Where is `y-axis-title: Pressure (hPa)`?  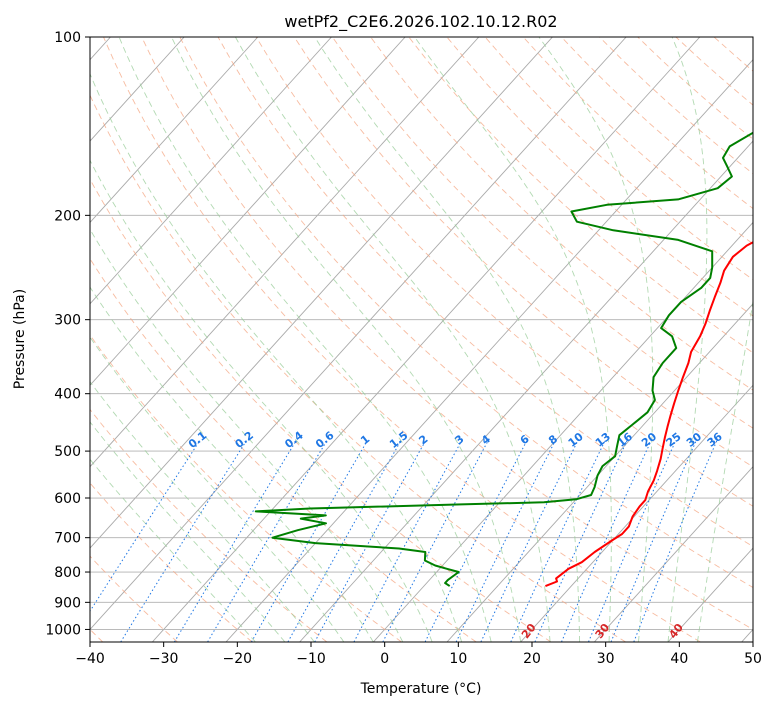
y-axis-title: Pressure (hPa) is located at coordinates (20, 339).